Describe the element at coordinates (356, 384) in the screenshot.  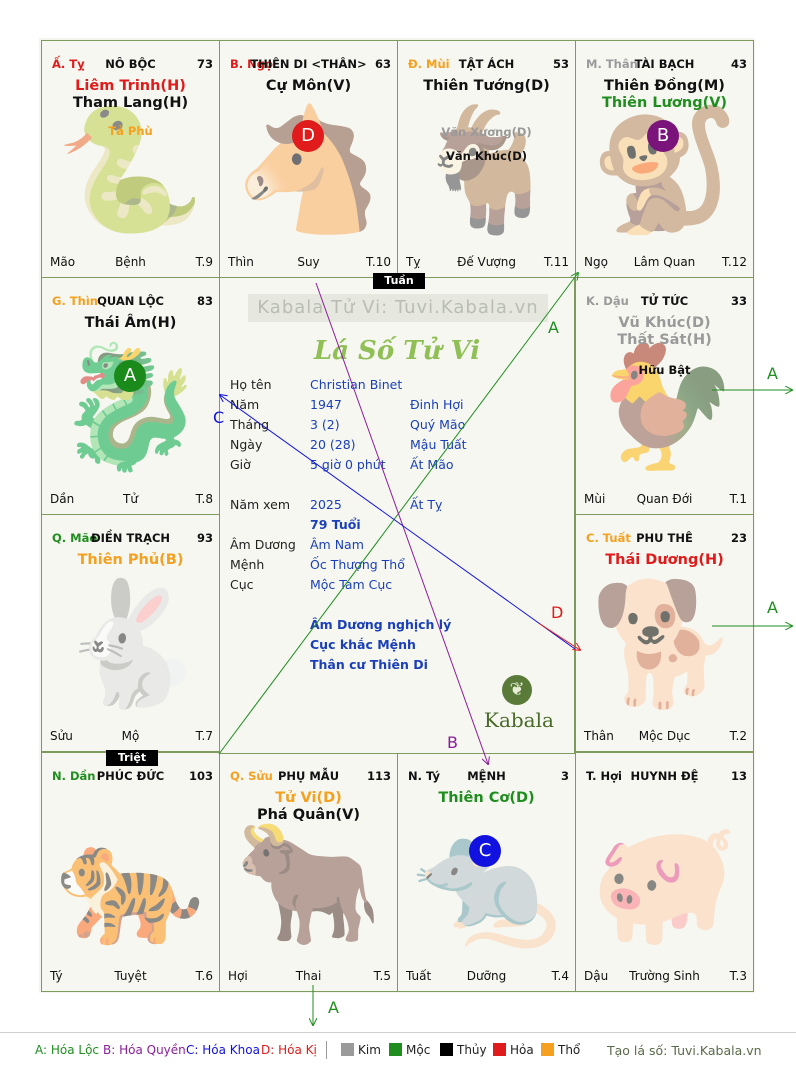
I see `value-name: Christian Binet` at that location.